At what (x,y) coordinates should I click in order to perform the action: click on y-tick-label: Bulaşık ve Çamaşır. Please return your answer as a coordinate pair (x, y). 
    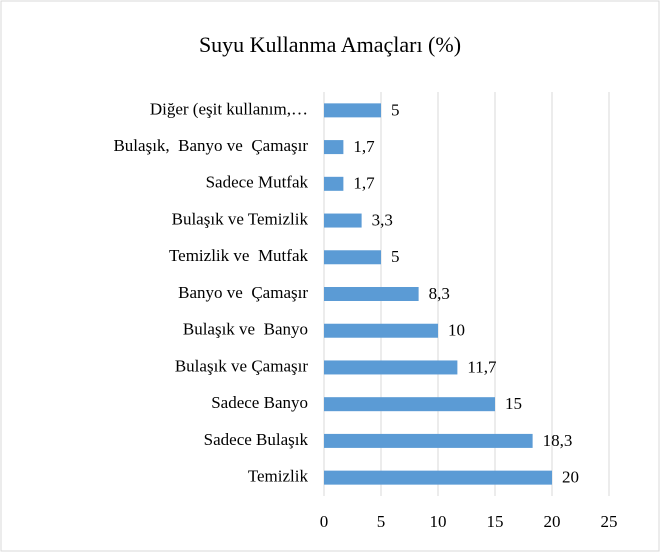
    Looking at the image, I should click on (241, 365).